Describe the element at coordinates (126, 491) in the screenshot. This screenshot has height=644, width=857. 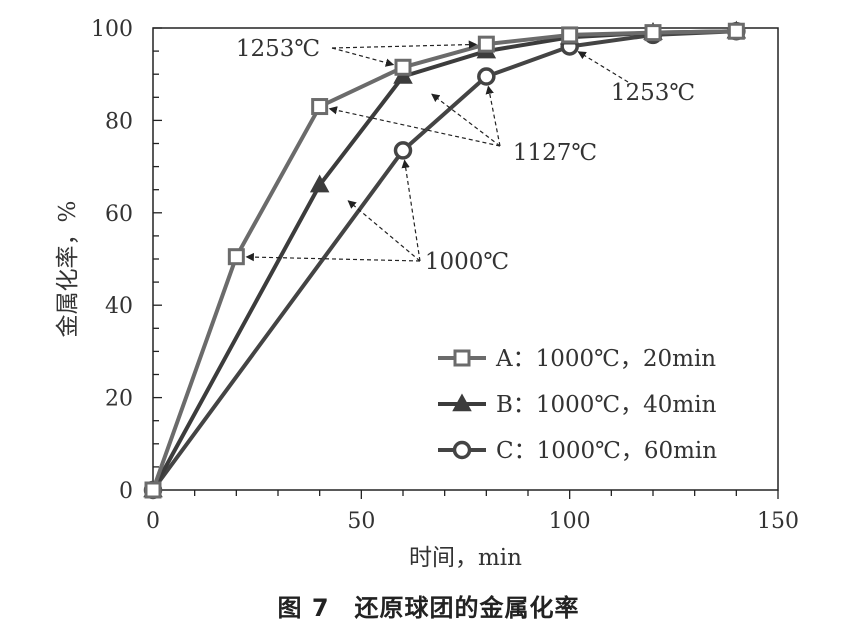
I see `y-tick-label: 0` at that location.